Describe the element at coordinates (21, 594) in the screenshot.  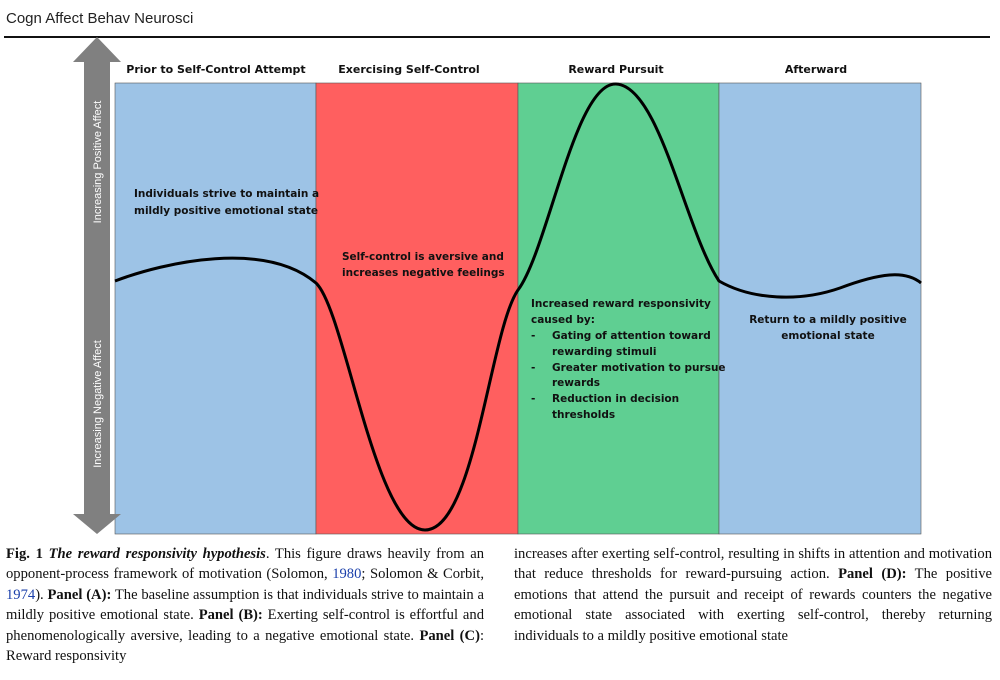
I see `citation-solomon-corbit-1974: 1974` at that location.